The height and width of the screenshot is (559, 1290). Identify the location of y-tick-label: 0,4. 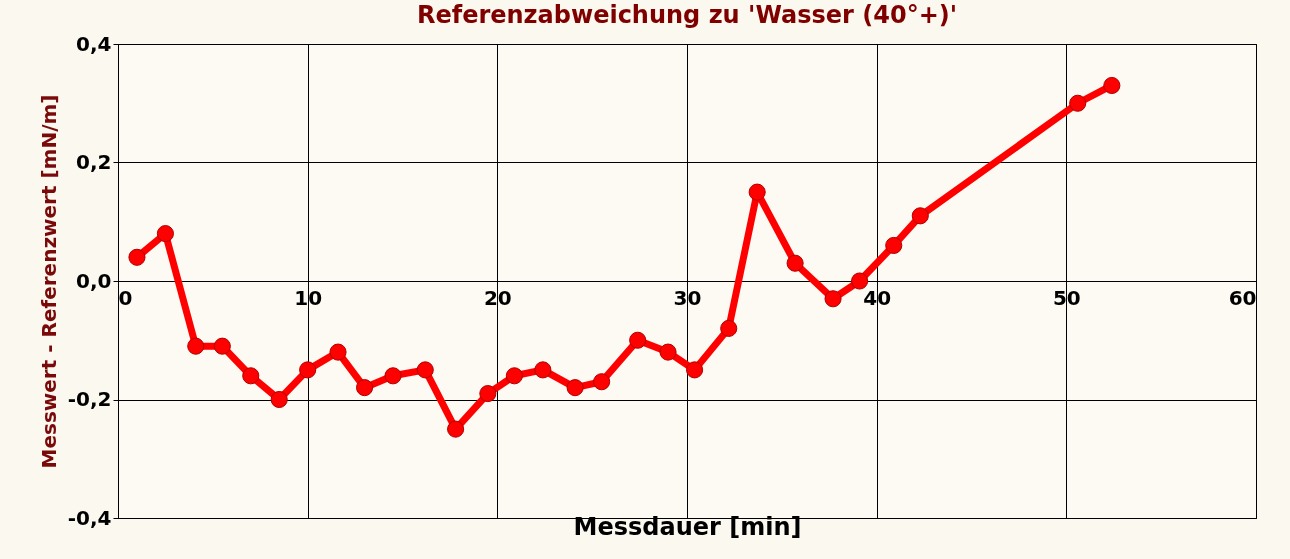
(94, 43).